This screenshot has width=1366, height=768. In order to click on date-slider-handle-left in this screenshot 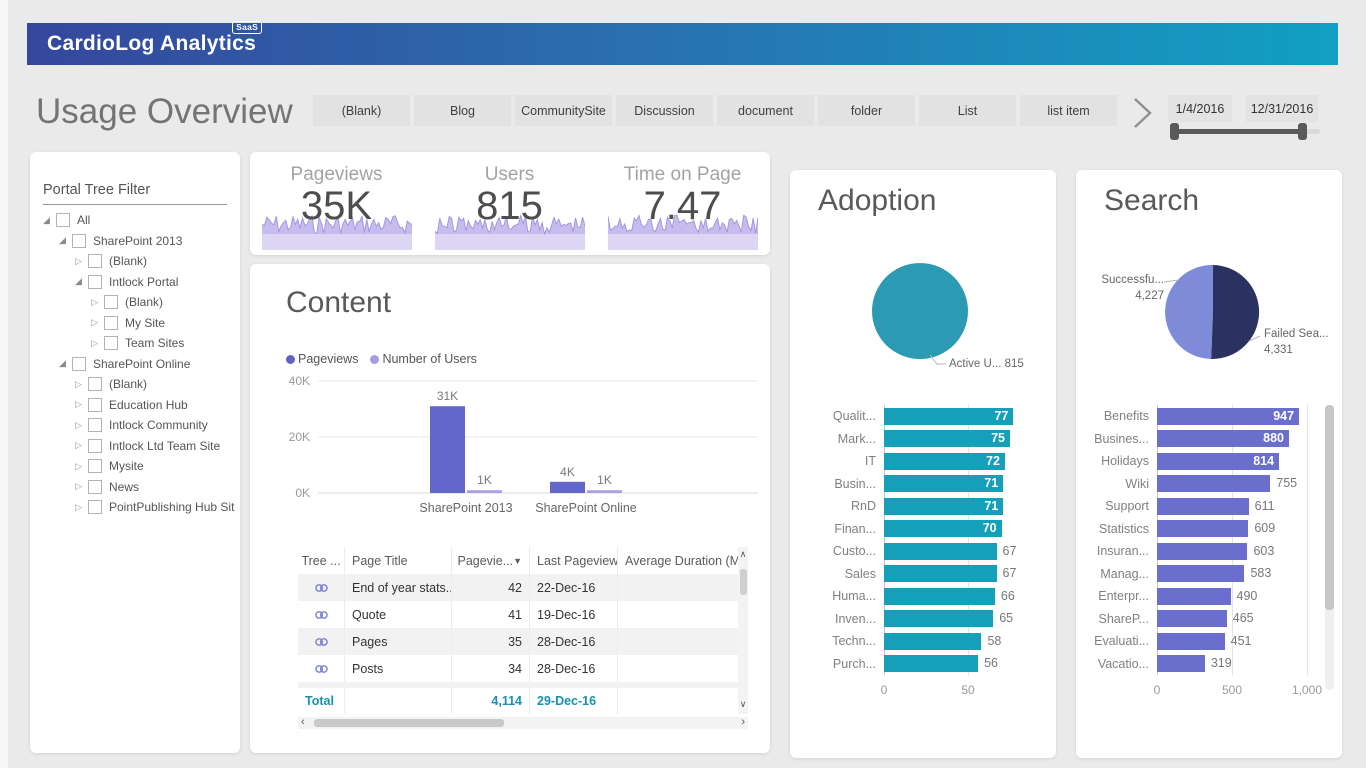, I will do `click(1174, 131)`.